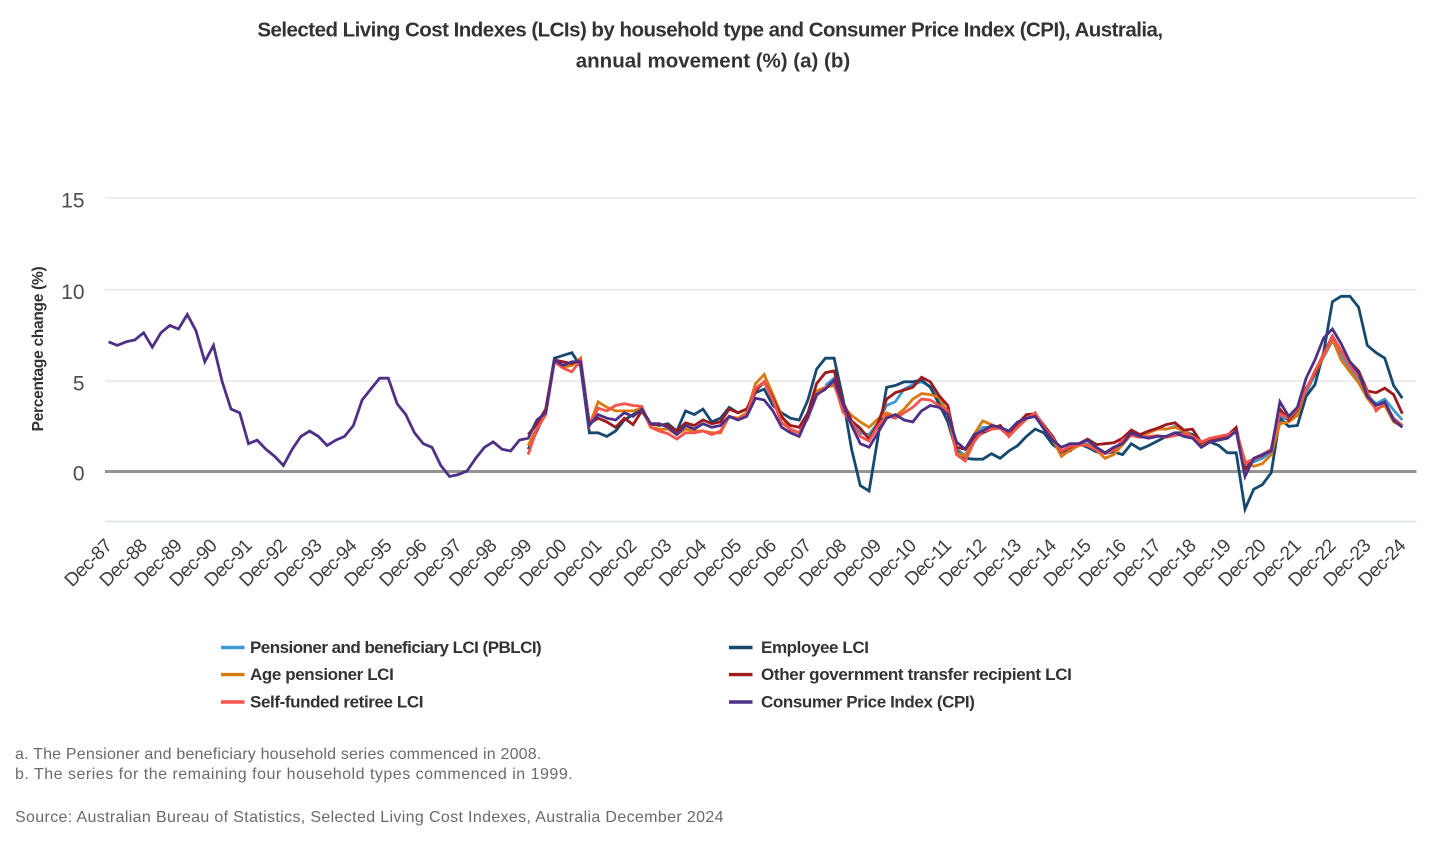  Describe the element at coordinates (815, 647) in the screenshot. I see `svg-text: Employee LCI` at that location.